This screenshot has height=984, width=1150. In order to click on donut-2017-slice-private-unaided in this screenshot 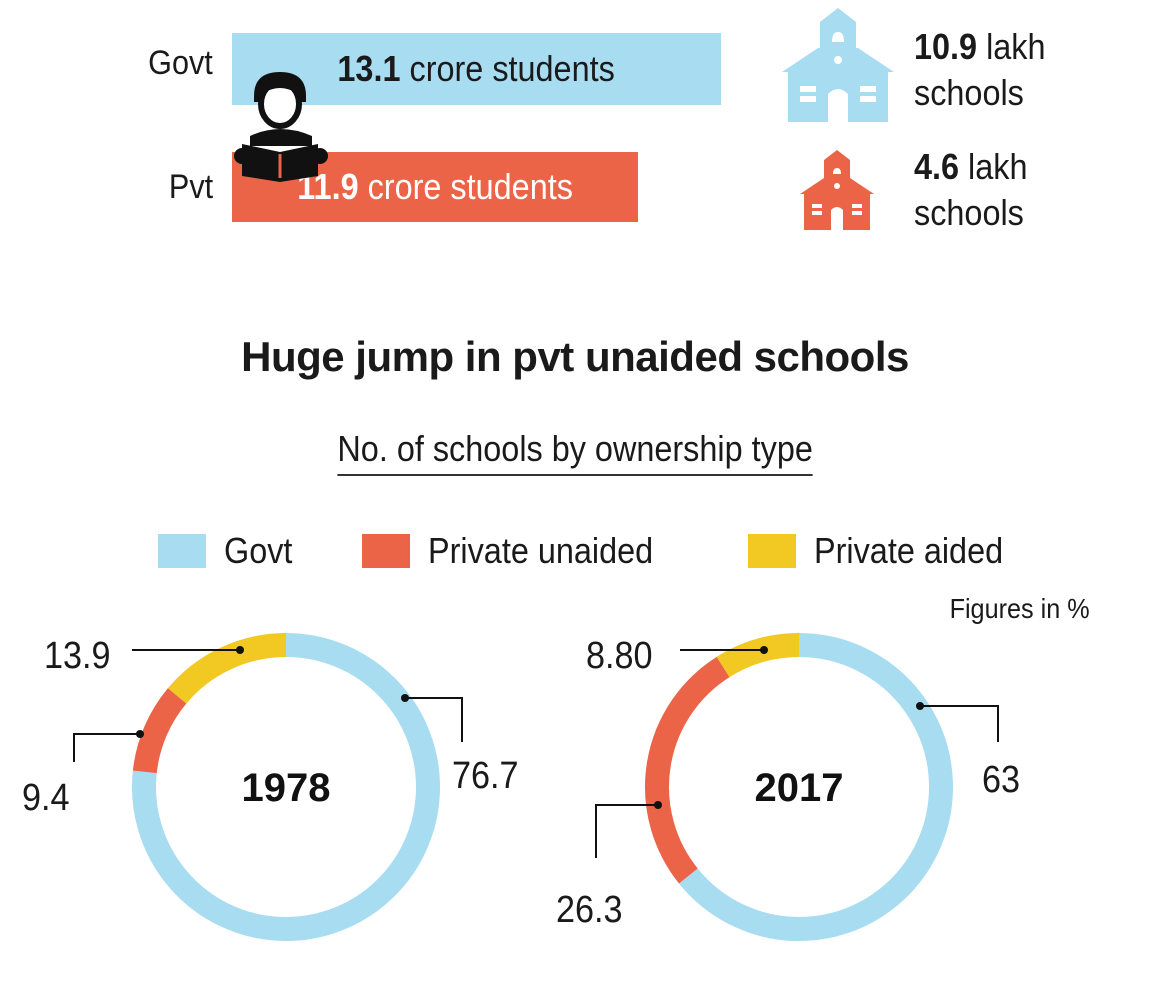, I will do `click(687, 770)`.